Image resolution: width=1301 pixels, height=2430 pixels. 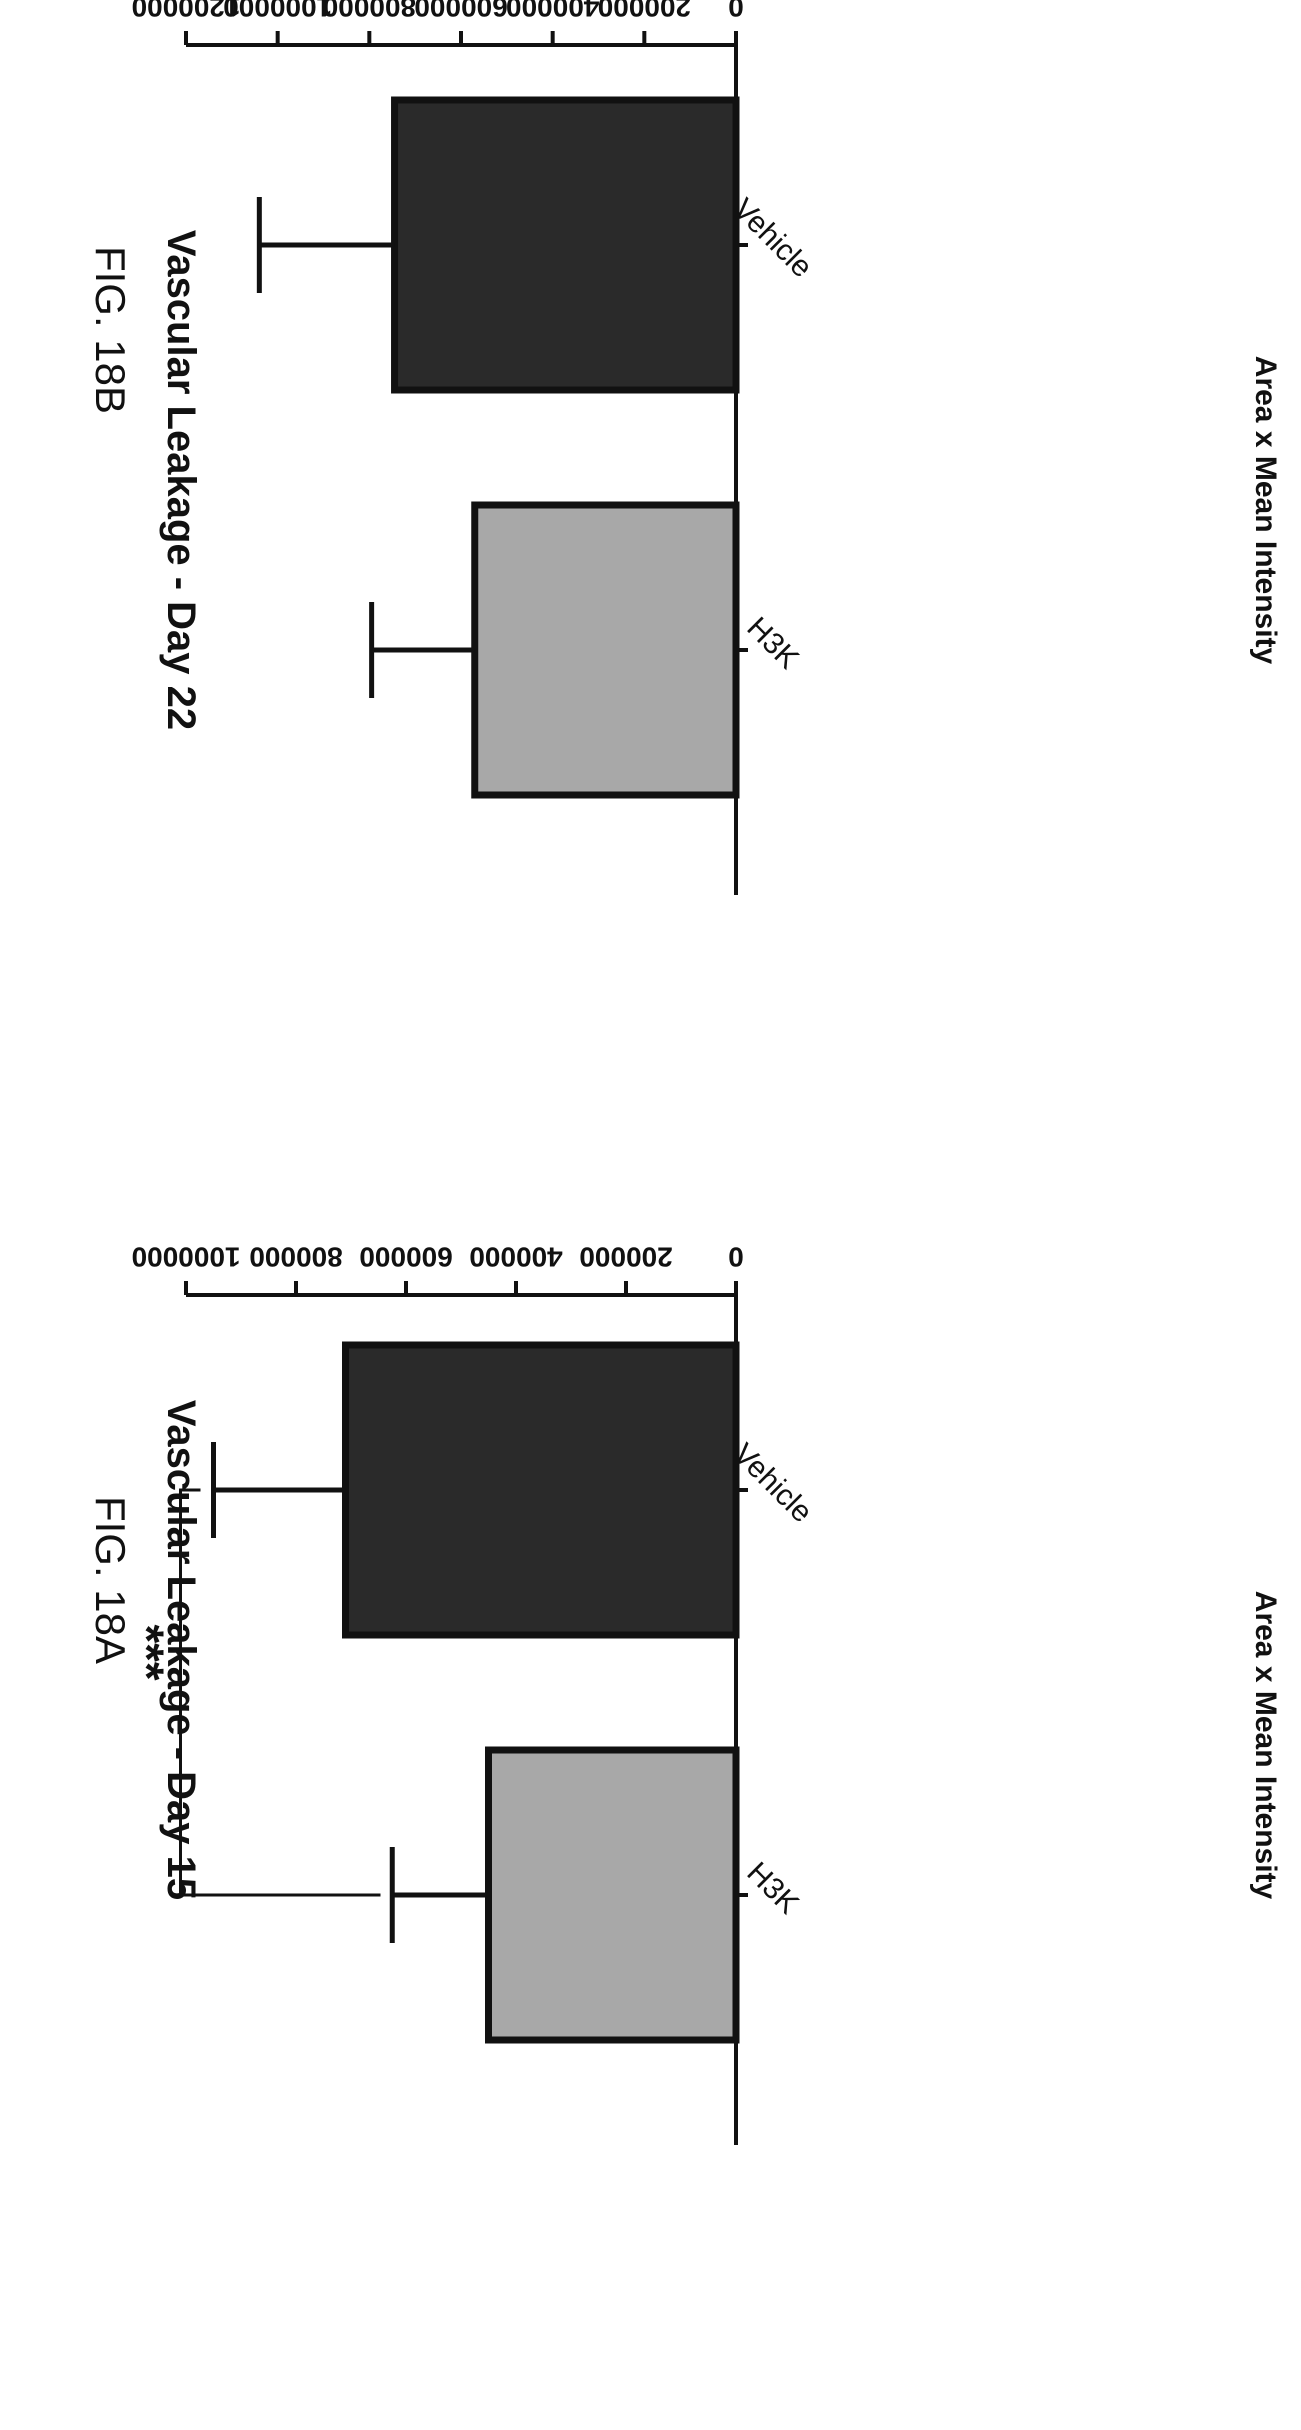 I want to click on figure-label: FIG. 18A, so click(x=110, y=1580).